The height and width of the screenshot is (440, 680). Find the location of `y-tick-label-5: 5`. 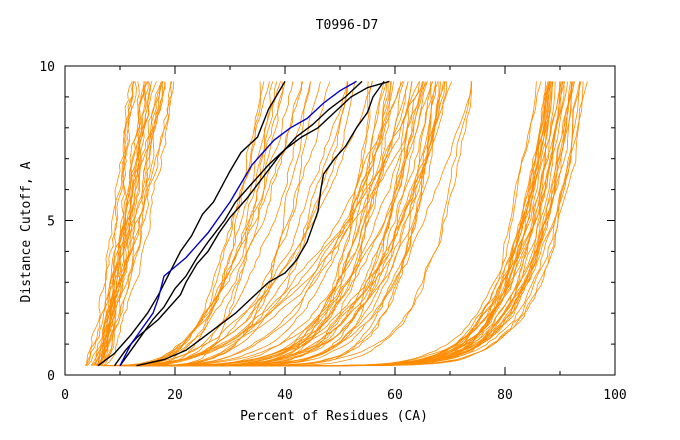

y-tick-label-5: 5 is located at coordinates (51, 222).